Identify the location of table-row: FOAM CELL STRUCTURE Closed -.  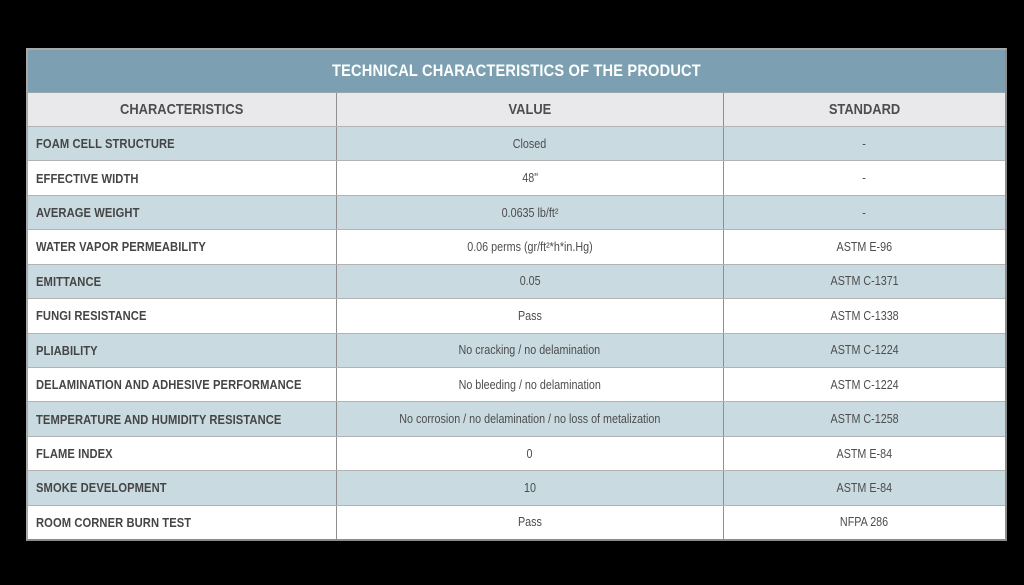
(516, 144).